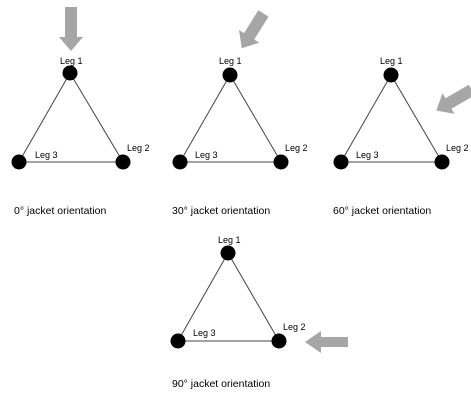  I want to click on panel-caption: 90° jacket orientation, so click(221, 384).